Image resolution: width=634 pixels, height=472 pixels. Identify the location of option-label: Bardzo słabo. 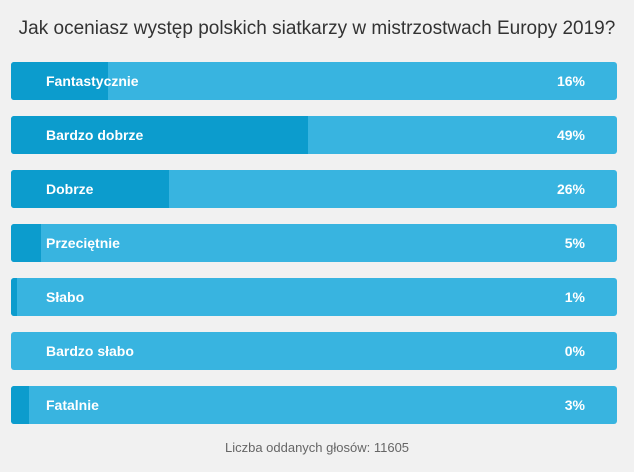
(90, 351).